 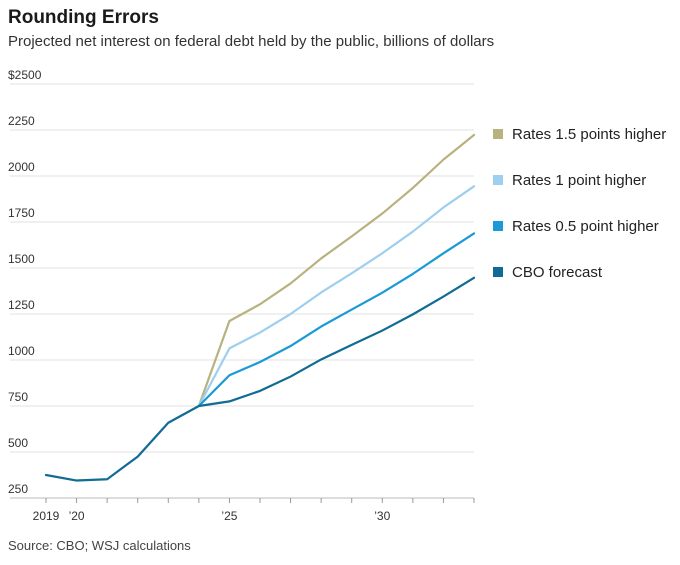 What do you see at coordinates (21, 259) in the screenshot?
I see `y-tick-label: 1500` at bounding box center [21, 259].